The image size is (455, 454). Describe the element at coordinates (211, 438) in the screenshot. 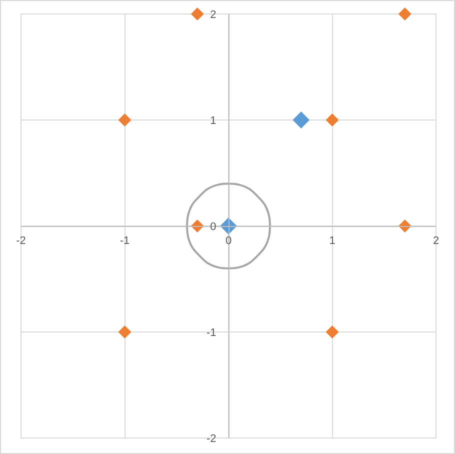

I see `y-tick-label: -2` at that location.